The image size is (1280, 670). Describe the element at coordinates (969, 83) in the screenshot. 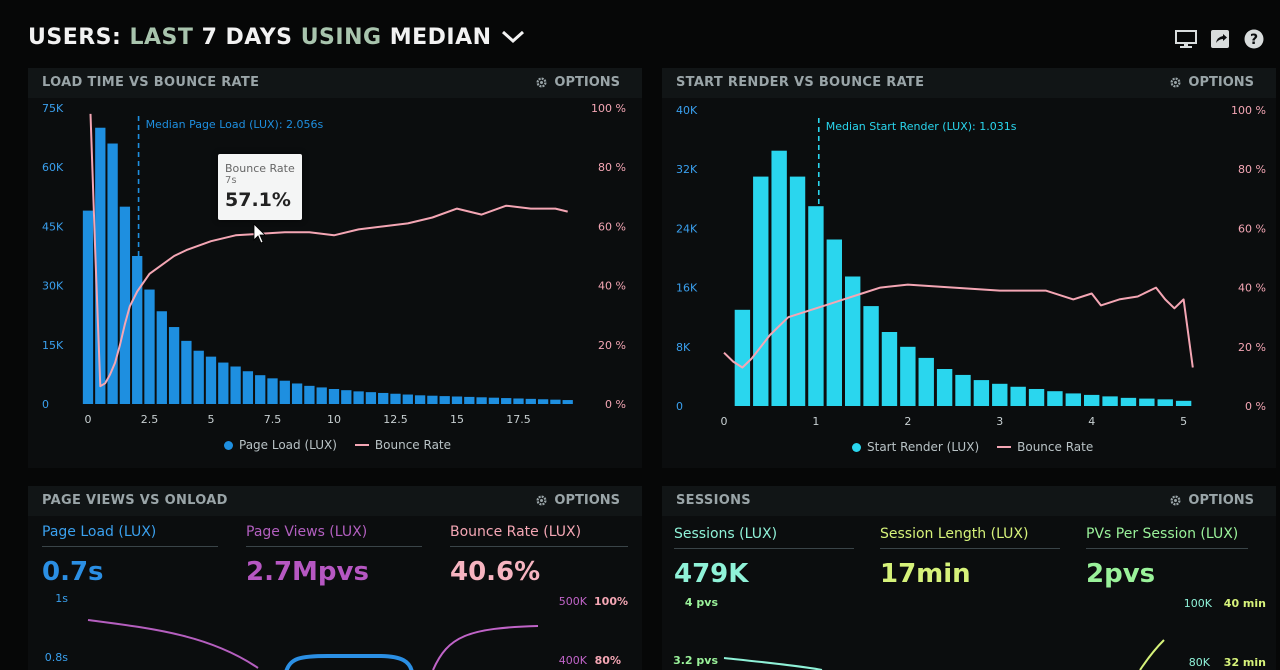

I see `panel-header: START RENDER VS BOUNCE RATE OPTIONS` at that location.